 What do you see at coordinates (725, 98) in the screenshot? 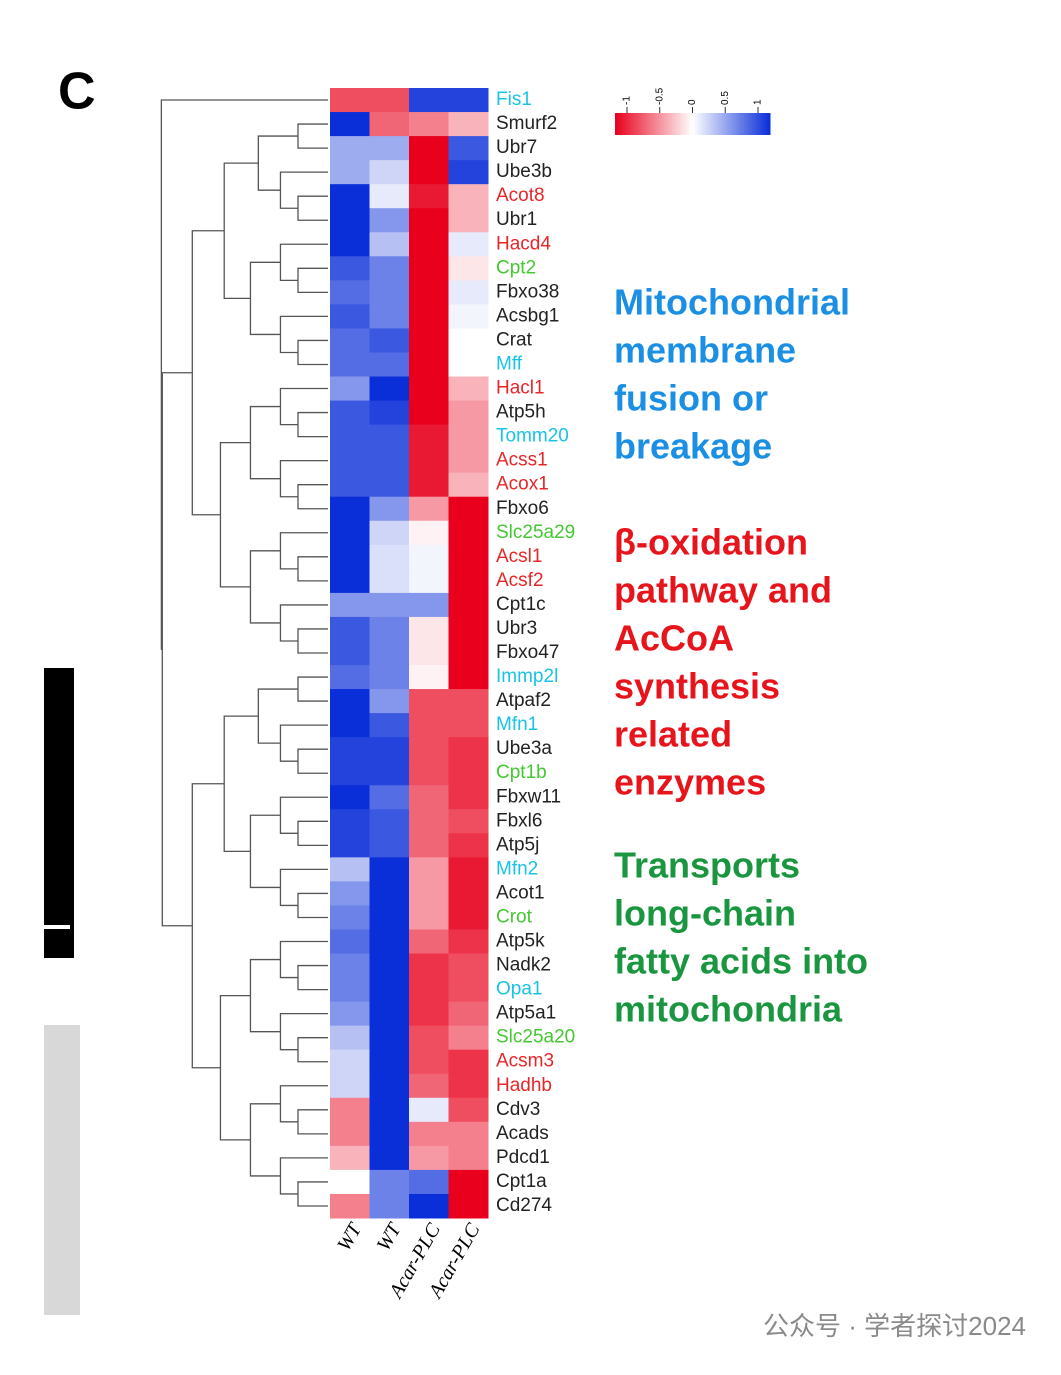
I see `colorbar-tick-label: 0.5` at bounding box center [725, 98].